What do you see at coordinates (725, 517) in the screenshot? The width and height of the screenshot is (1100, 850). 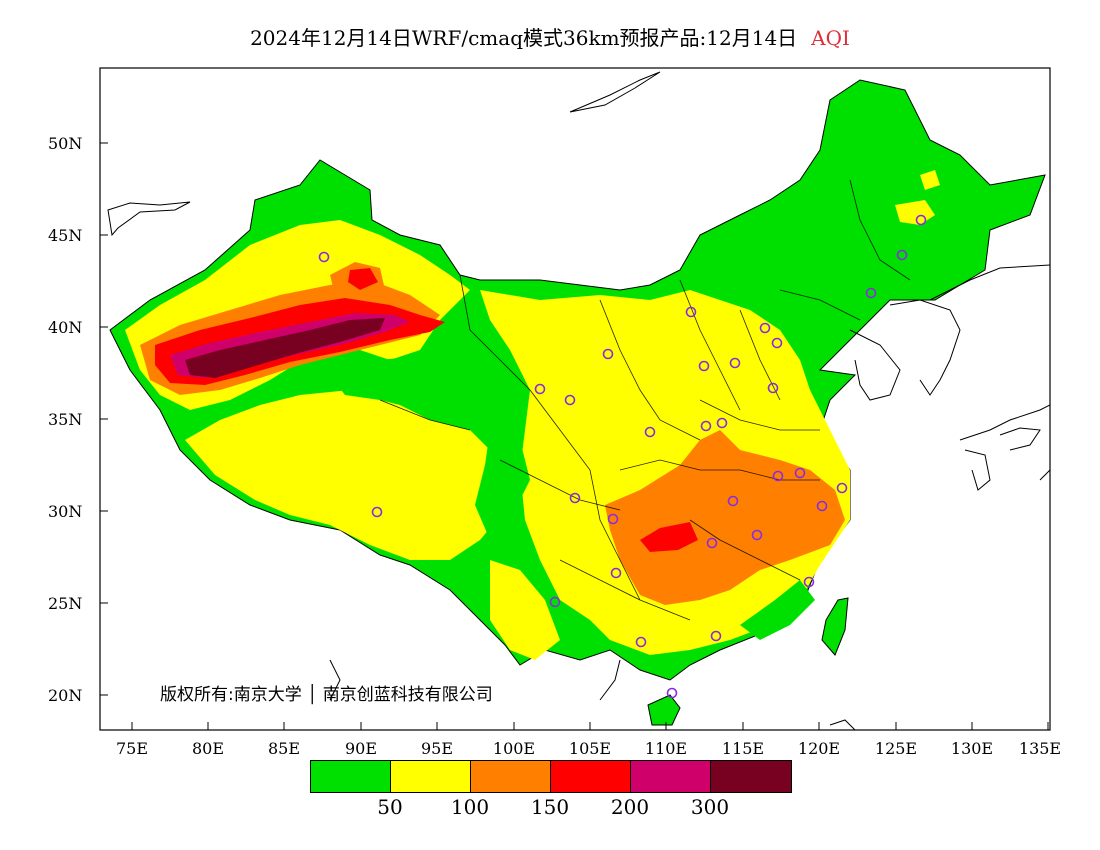 I see `orange-region-central` at bounding box center [725, 517].